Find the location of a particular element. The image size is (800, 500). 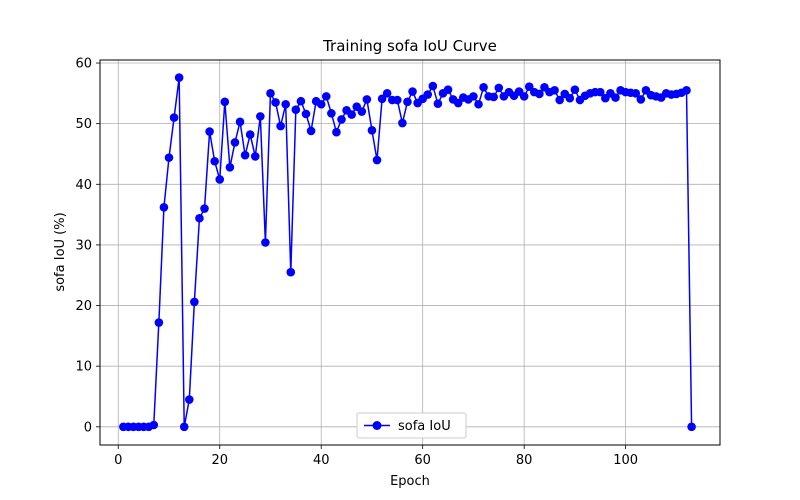

y-tick-label: 30 is located at coordinates (83, 245).